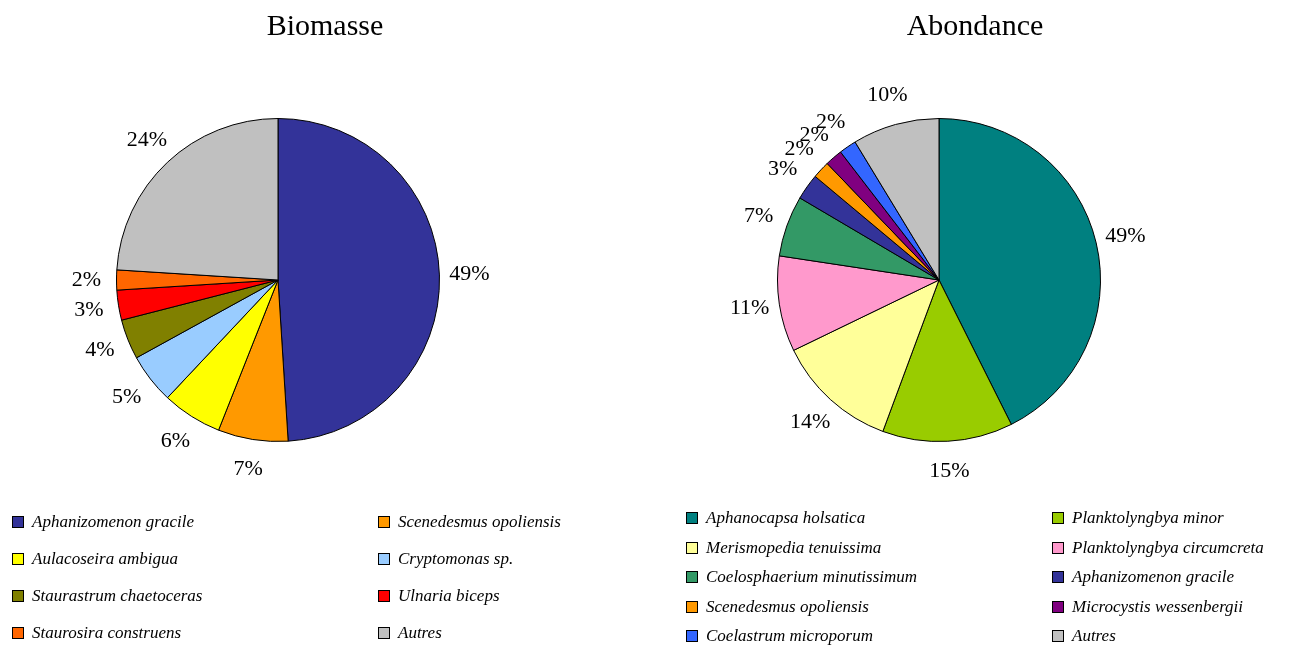 This screenshot has height=646, width=1301. Describe the element at coordinates (86, 278) in the screenshot. I see `data-label: 2%` at that location.